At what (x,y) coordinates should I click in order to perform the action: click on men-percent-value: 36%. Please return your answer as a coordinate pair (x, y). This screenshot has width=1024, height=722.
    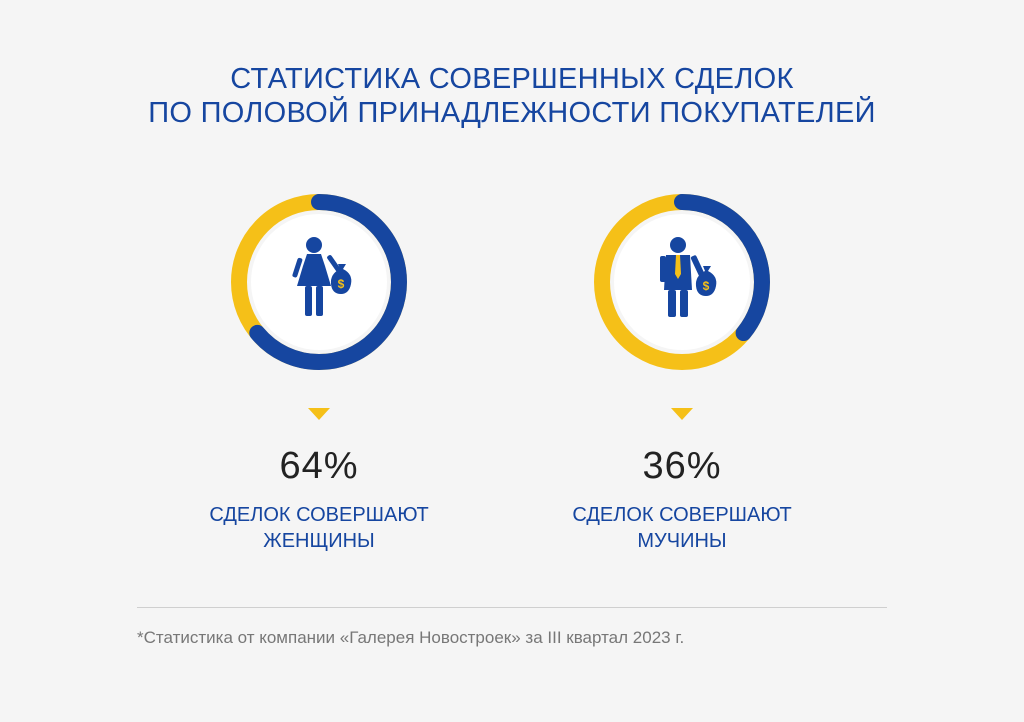
    Looking at the image, I should click on (682, 466).